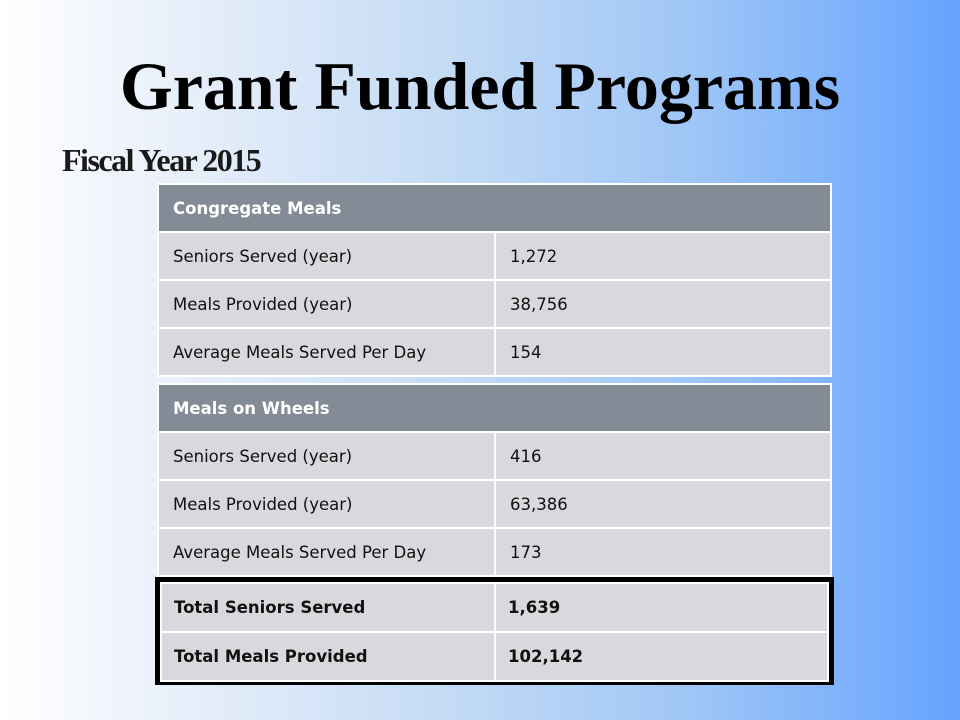 This screenshot has width=960, height=720. I want to click on total-label: Total Seniors Served, so click(328, 607).